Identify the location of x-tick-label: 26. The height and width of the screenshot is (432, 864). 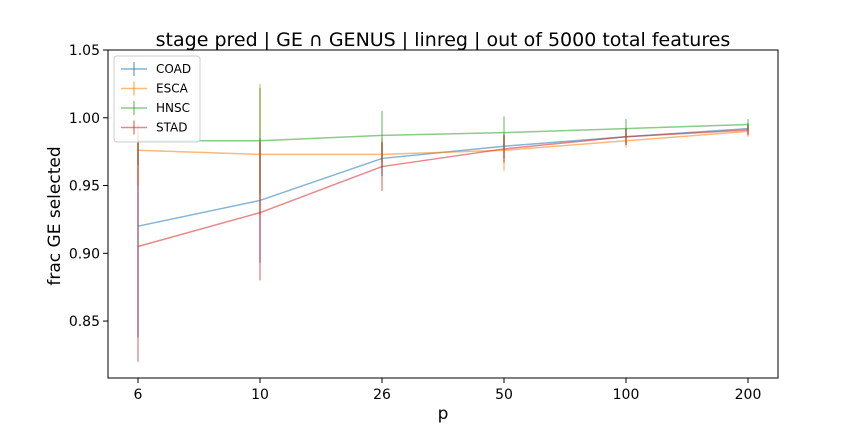
(382, 395).